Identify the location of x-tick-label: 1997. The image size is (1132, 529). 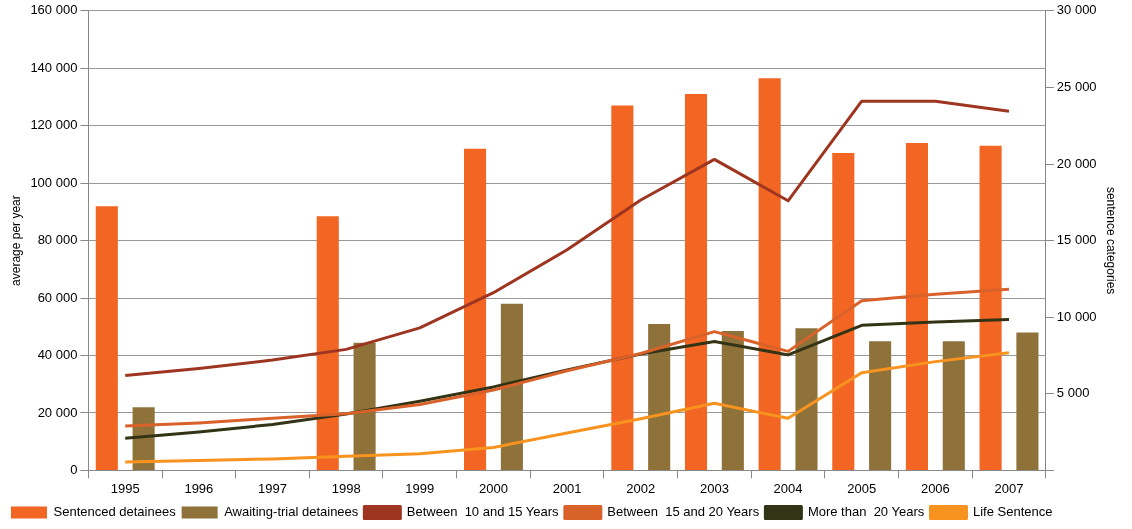
(272, 488).